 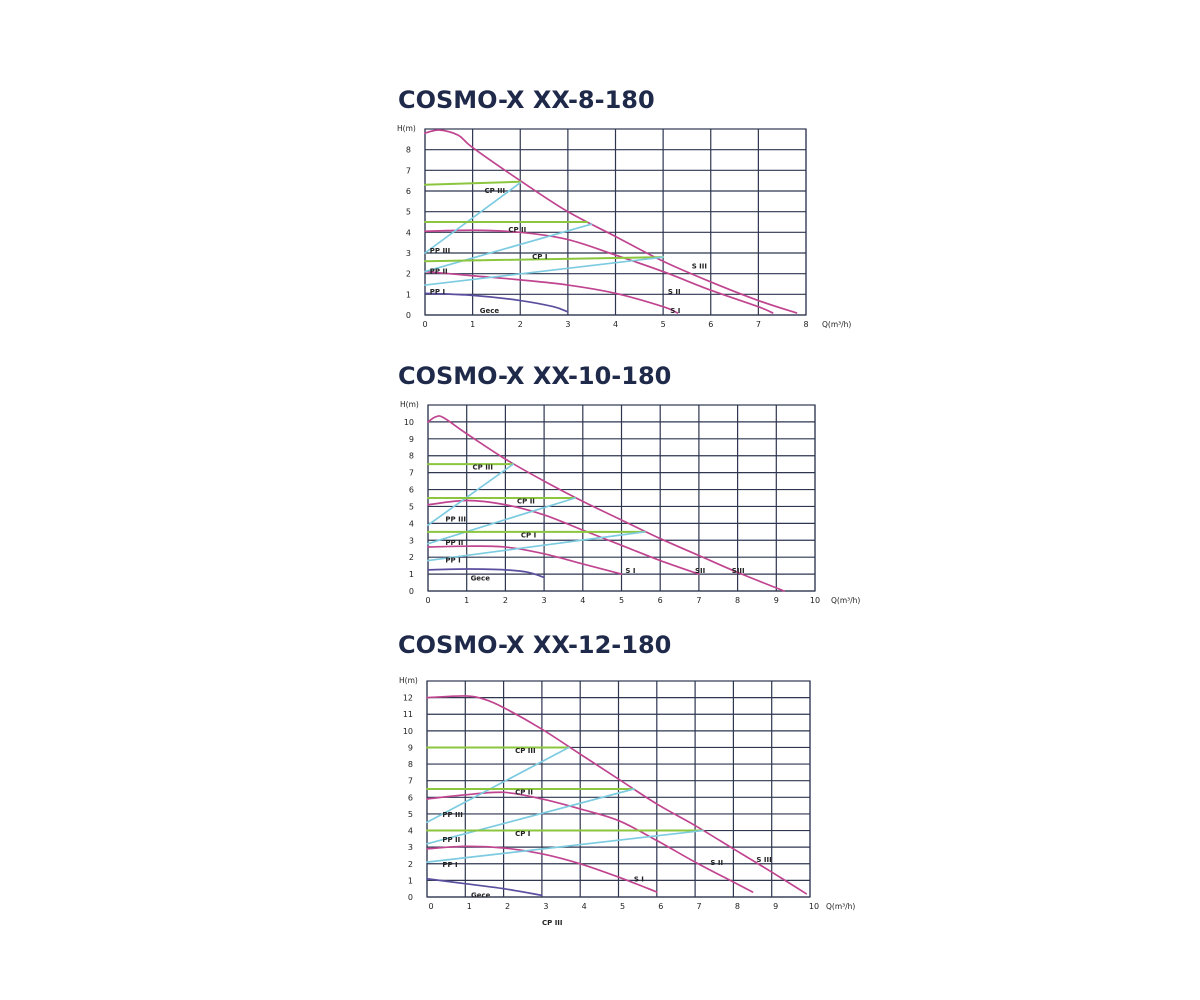 I want to click on y-tick-label: 10, so click(x=409, y=422).